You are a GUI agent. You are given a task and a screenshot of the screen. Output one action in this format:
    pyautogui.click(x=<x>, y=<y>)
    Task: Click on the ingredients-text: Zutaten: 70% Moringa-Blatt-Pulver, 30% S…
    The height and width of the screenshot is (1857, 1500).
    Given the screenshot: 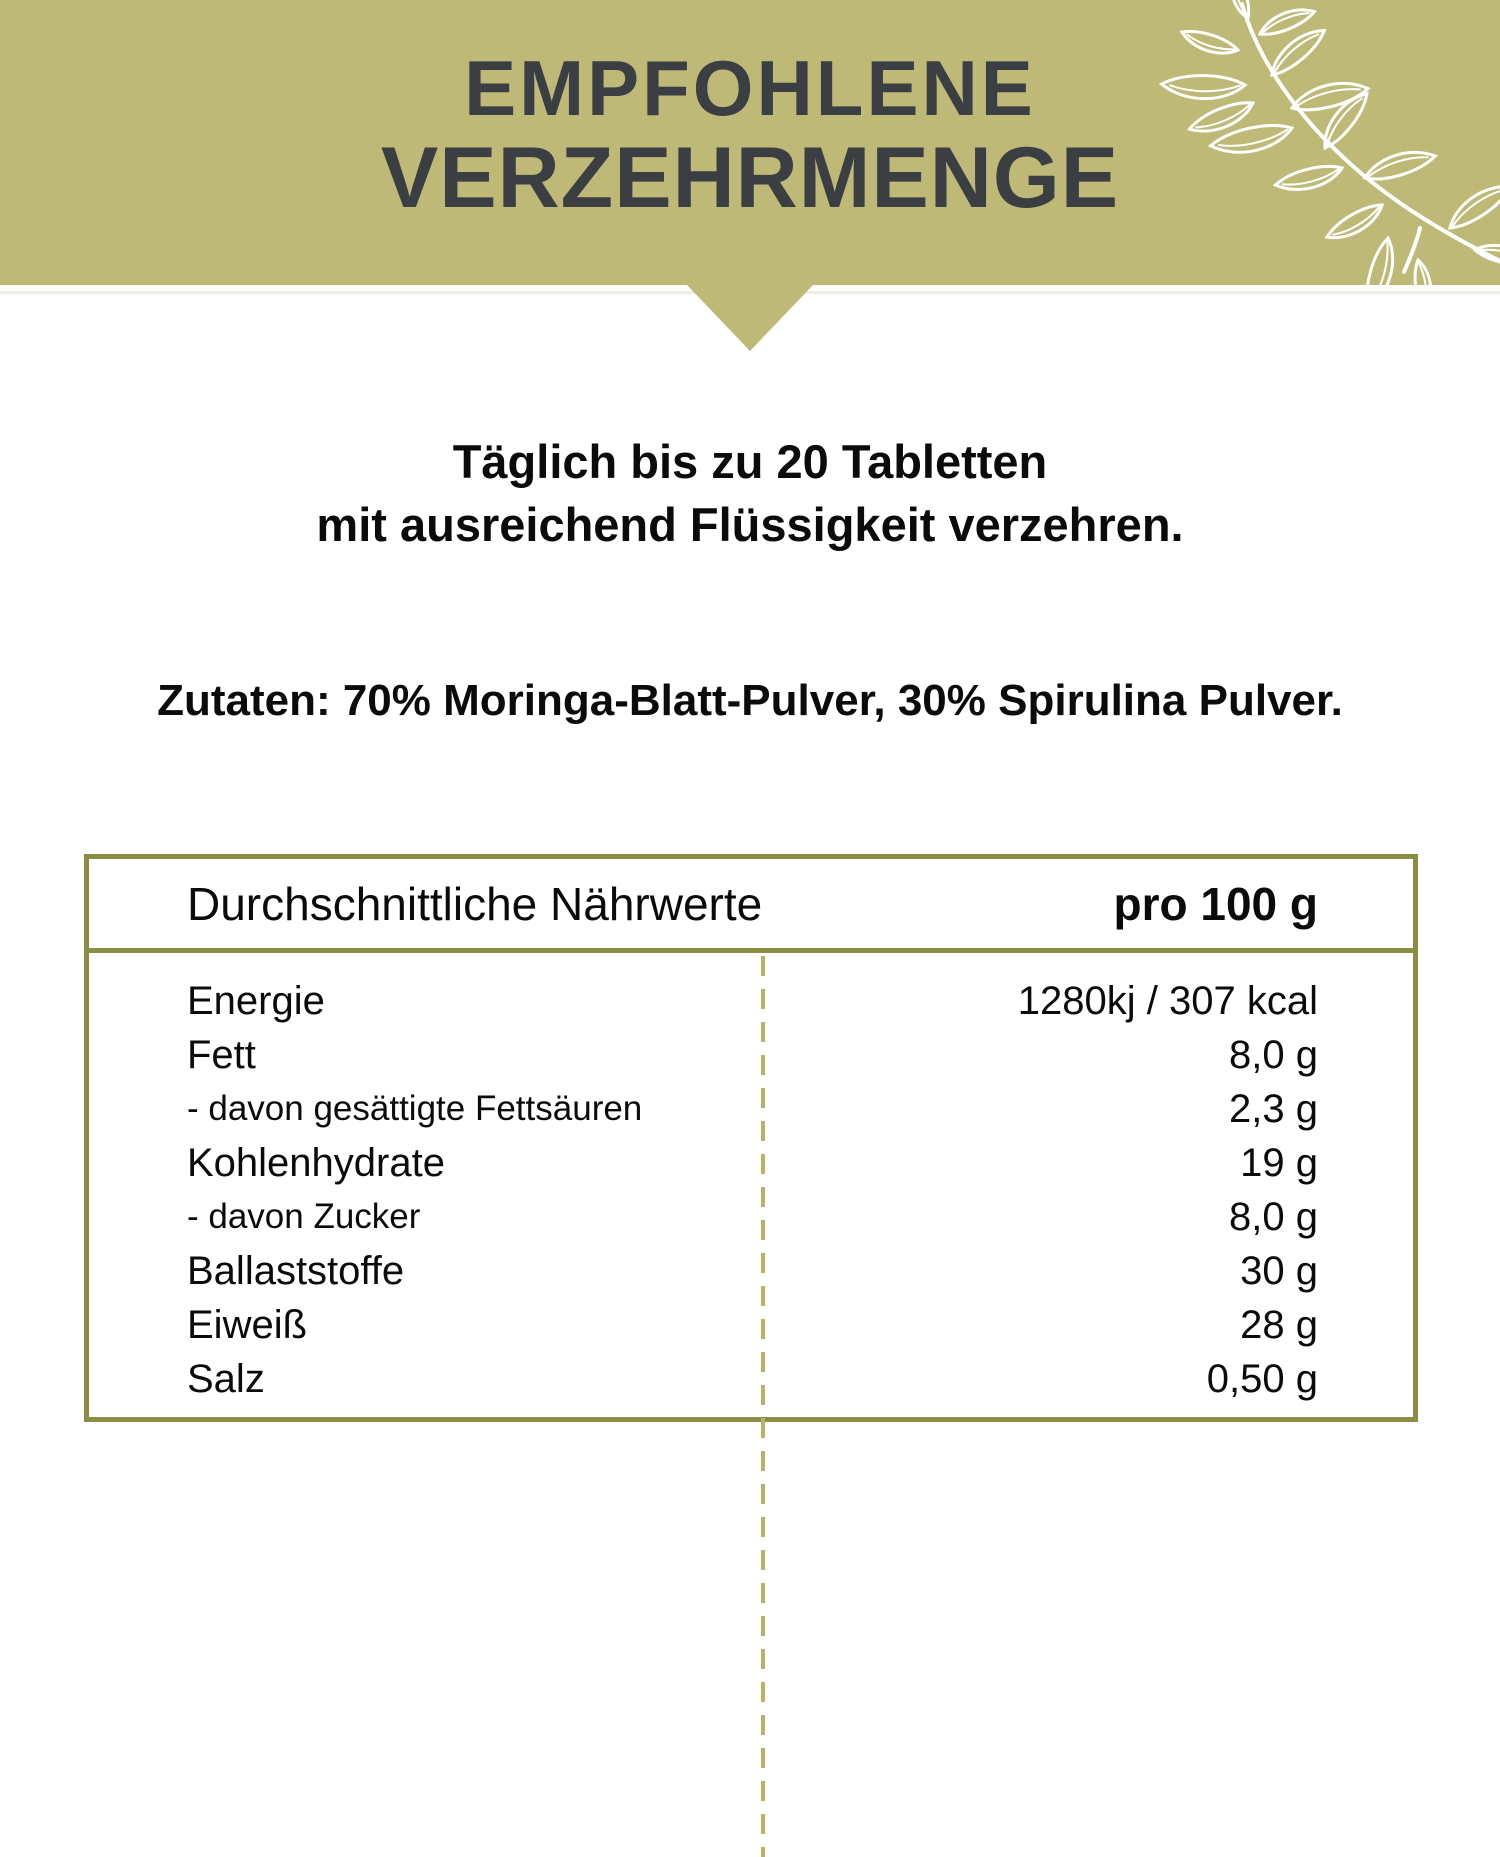 What is the action you would take?
    pyautogui.click(x=750, y=700)
    